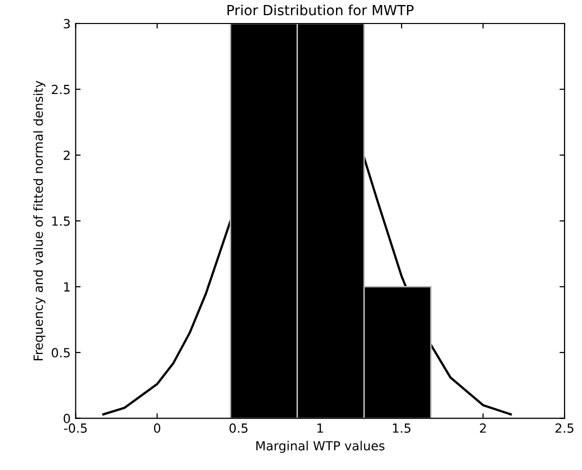  Describe the element at coordinates (75, 428) in the screenshot. I see `x-tick-label: -0.5` at that location.